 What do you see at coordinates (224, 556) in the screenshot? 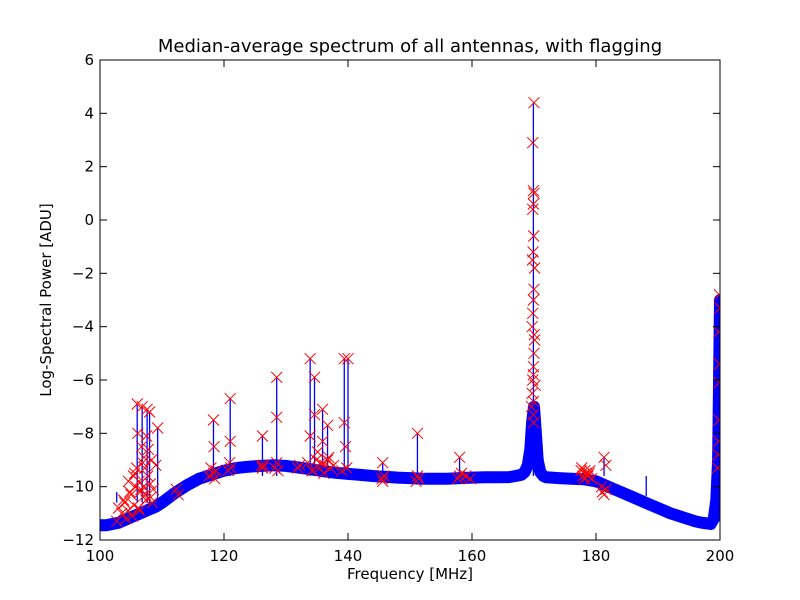
I see `x-tick-label: 120` at bounding box center [224, 556].